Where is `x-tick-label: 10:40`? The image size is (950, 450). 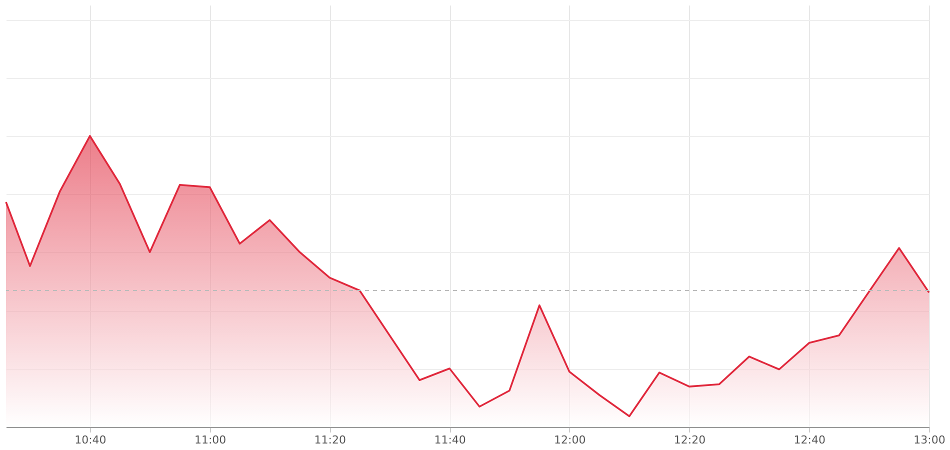 x-tick-label: 10:40 is located at coordinates (90, 440).